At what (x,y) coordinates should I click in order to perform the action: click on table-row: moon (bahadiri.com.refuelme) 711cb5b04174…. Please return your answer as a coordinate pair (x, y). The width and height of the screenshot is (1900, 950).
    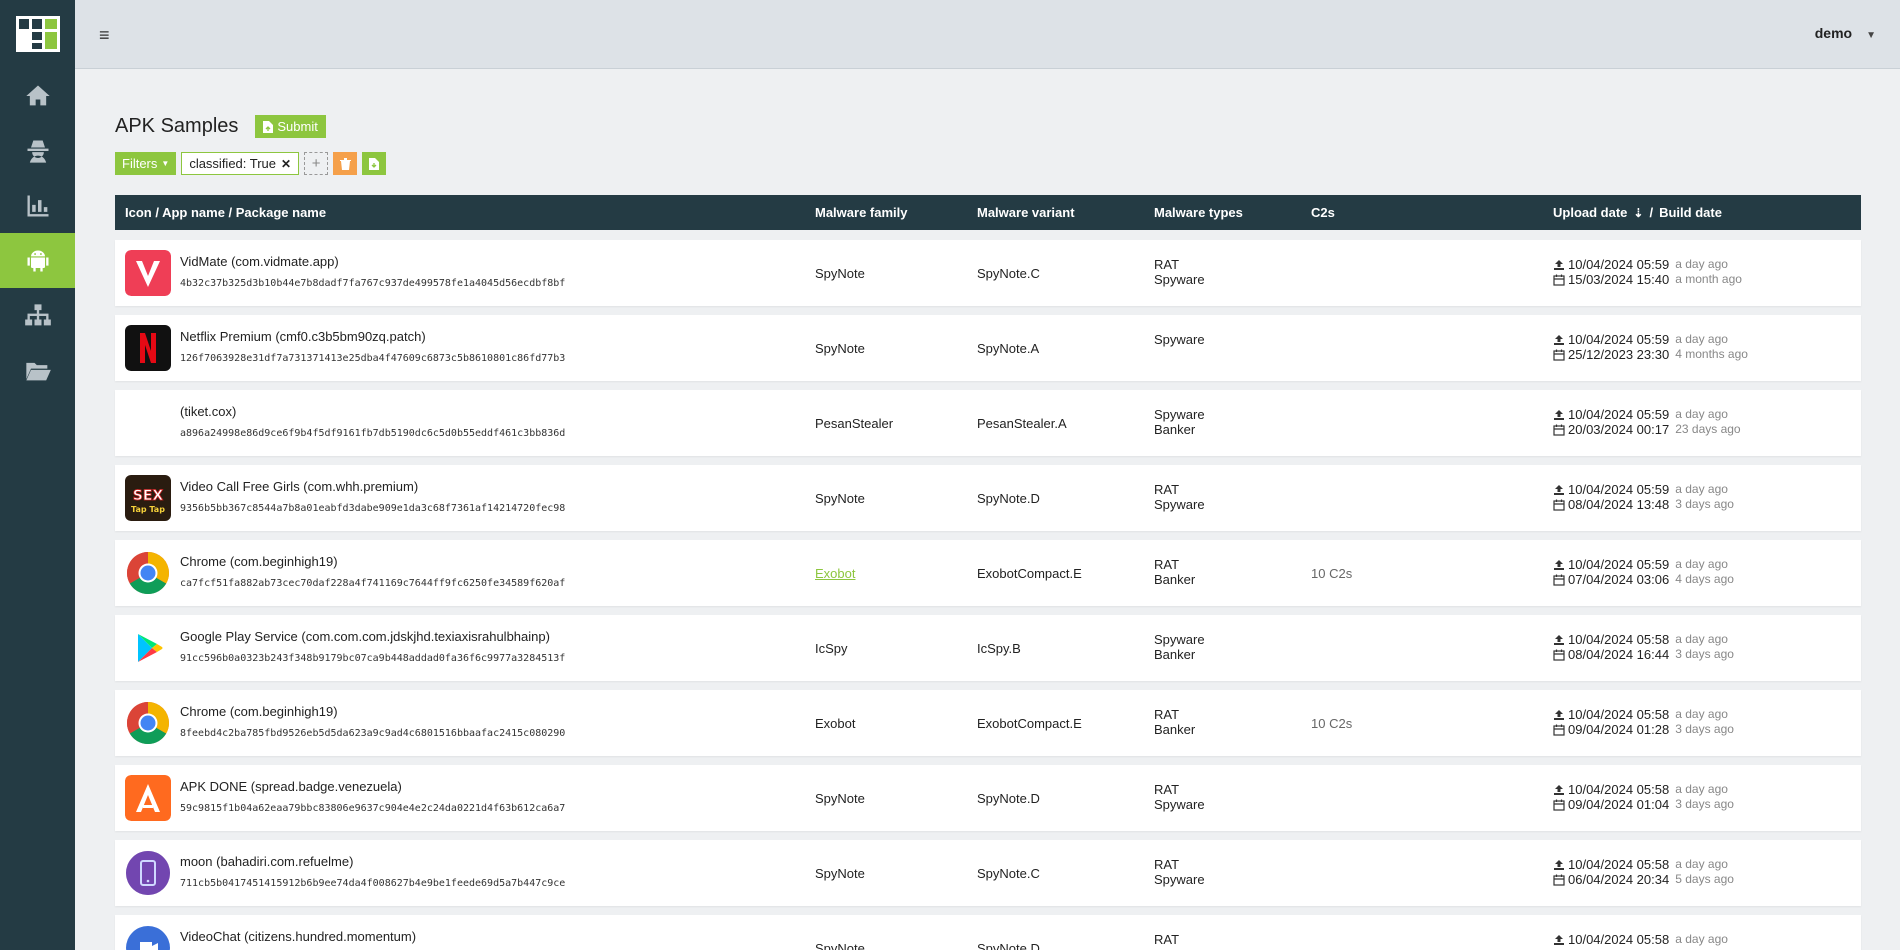
    Looking at the image, I should click on (988, 873).